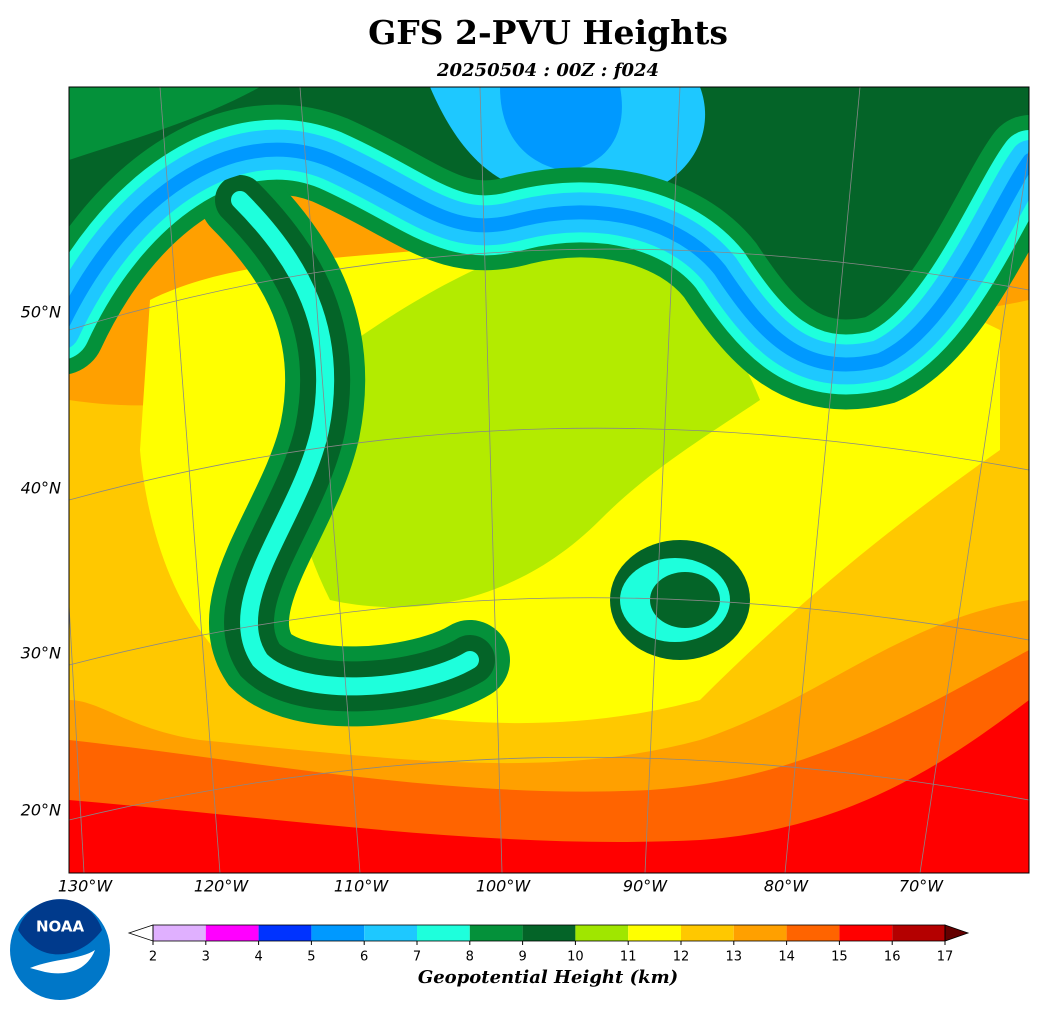  Describe the element at coordinates (681, 957) in the screenshot. I see `colorbar-tick-label: 12` at that location.